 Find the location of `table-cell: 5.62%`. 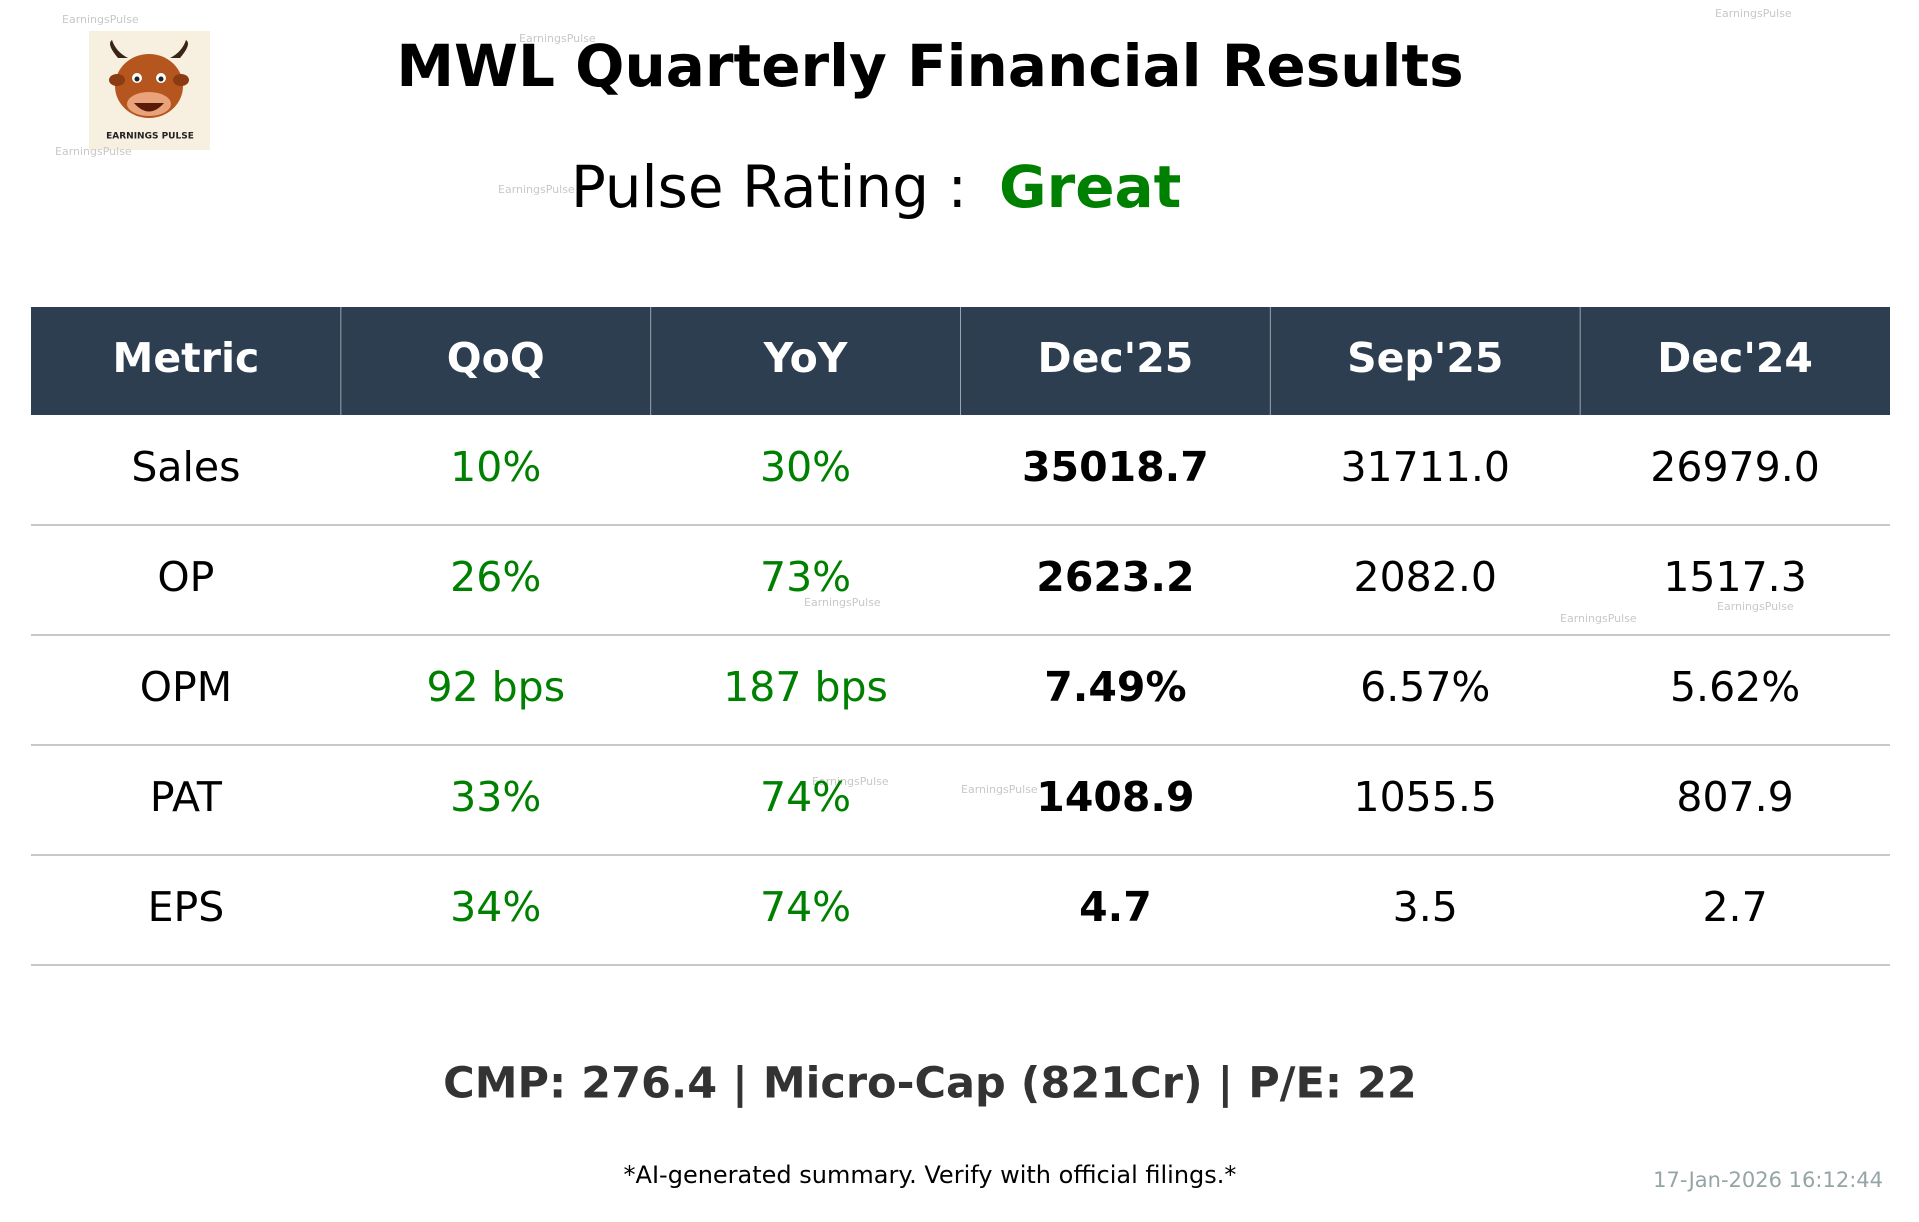

table-cell: 5.62% is located at coordinates (1735, 687).